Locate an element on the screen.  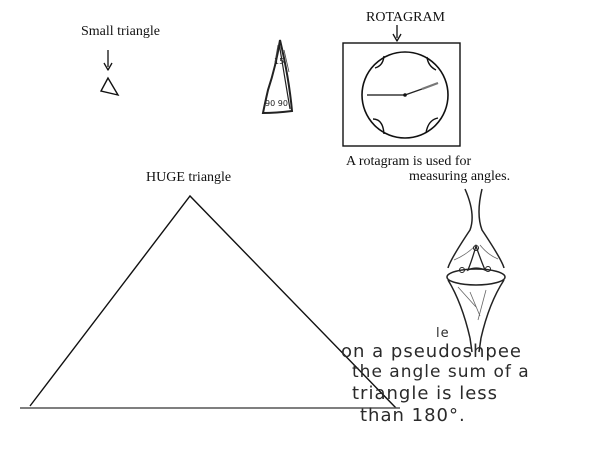
small-triangle is located at coordinates (109, 86).